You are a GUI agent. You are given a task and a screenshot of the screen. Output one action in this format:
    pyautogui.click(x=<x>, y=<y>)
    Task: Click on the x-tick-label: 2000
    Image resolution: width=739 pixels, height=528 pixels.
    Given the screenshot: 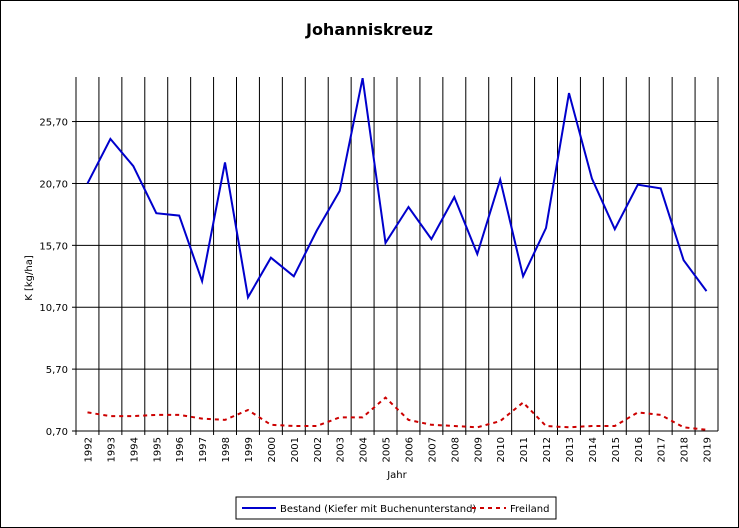 What is the action you would take?
    pyautogui.click(x=272, y=449)
    